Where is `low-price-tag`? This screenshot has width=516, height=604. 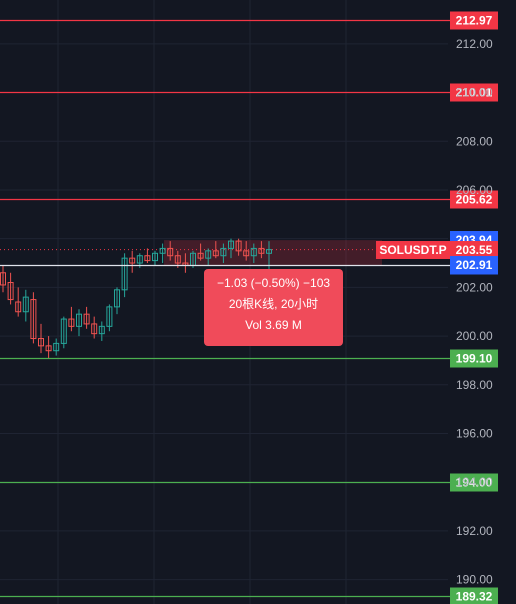
low-price-tag is located at coordinates (474, 265).